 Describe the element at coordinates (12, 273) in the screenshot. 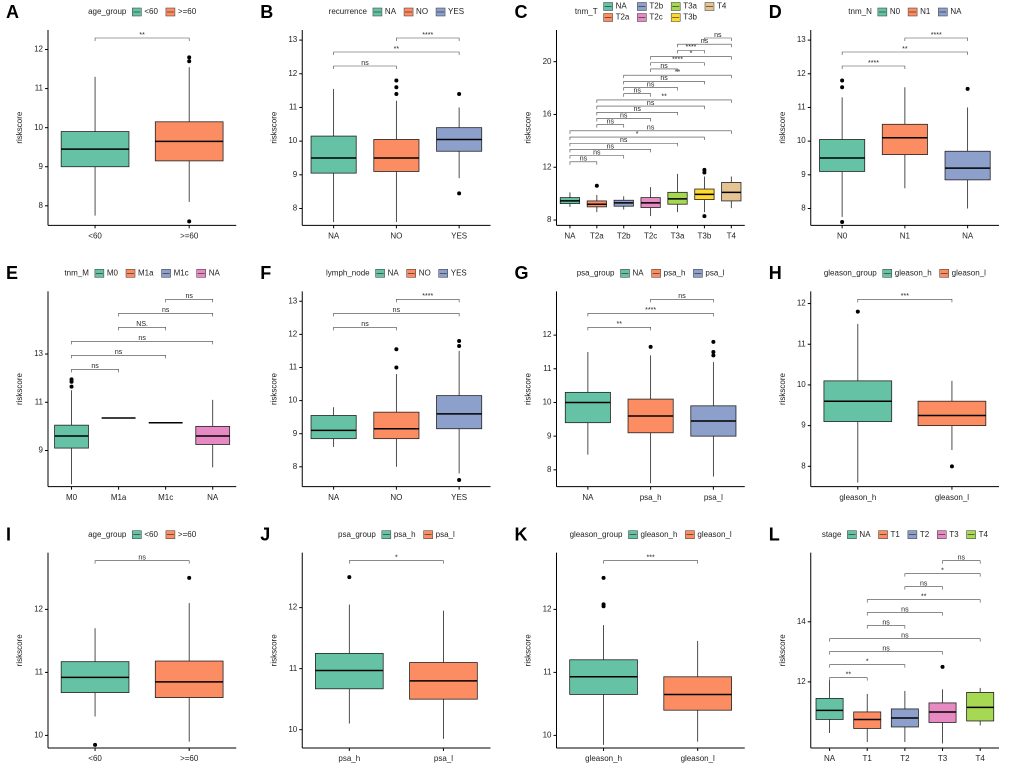

I see `panel-letter: E` at that location.